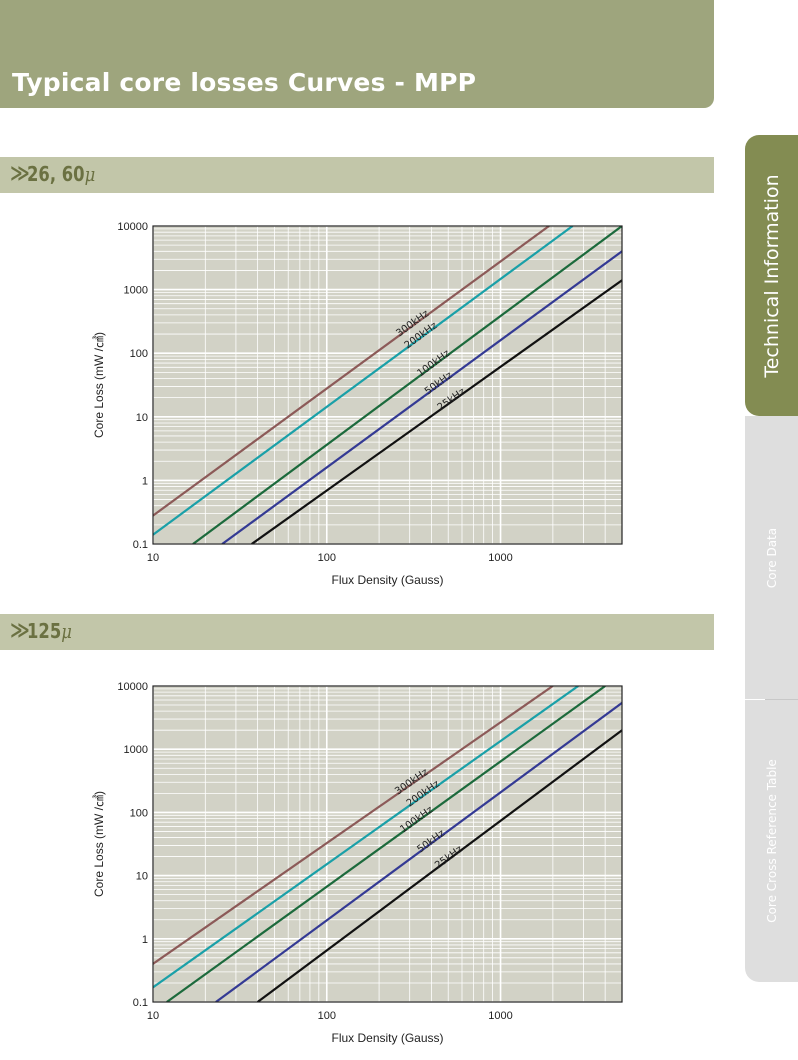 This screenshot has width=798, height=1060. I want to click on section-header-26-60: ≫ 26, 60μ, so click(357, 175).